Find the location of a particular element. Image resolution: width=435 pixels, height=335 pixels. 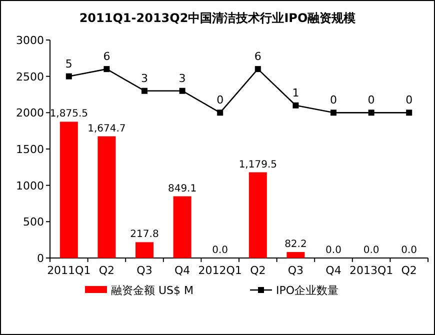

y-tick-label: 500 is located at coordinates (33, 222).